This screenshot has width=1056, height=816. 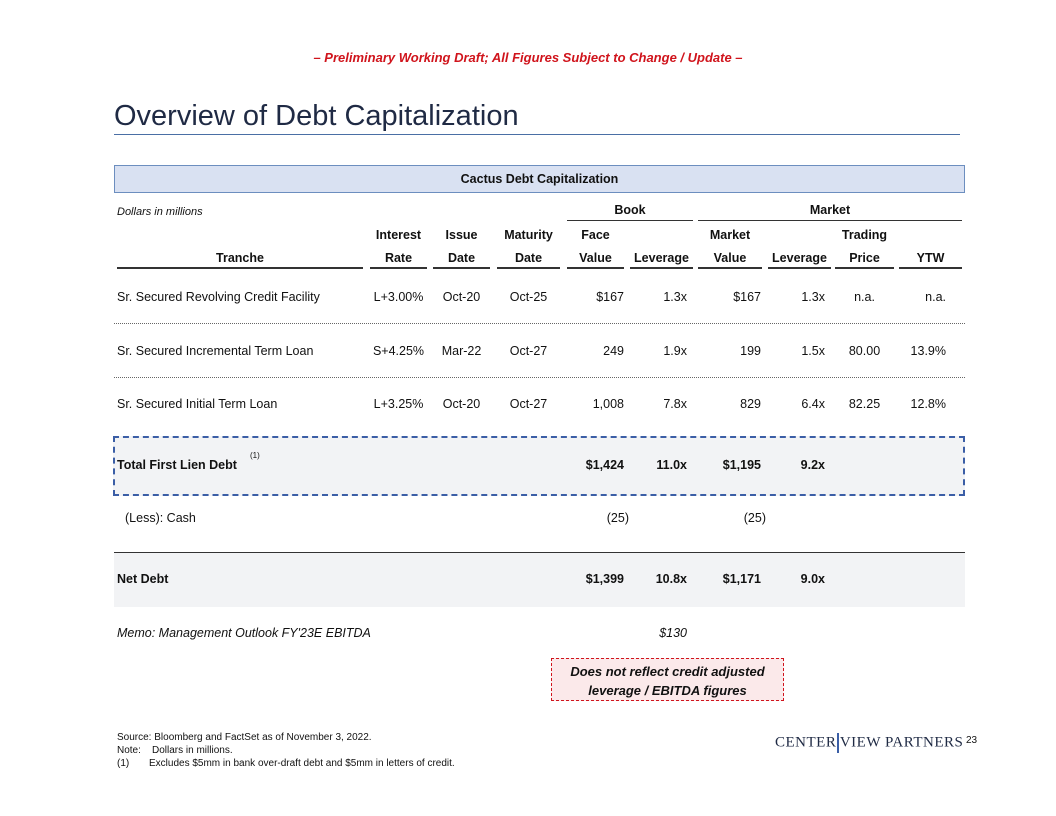 I want to click on cell-maturity: Oct-25, so click(x=528, y=297).